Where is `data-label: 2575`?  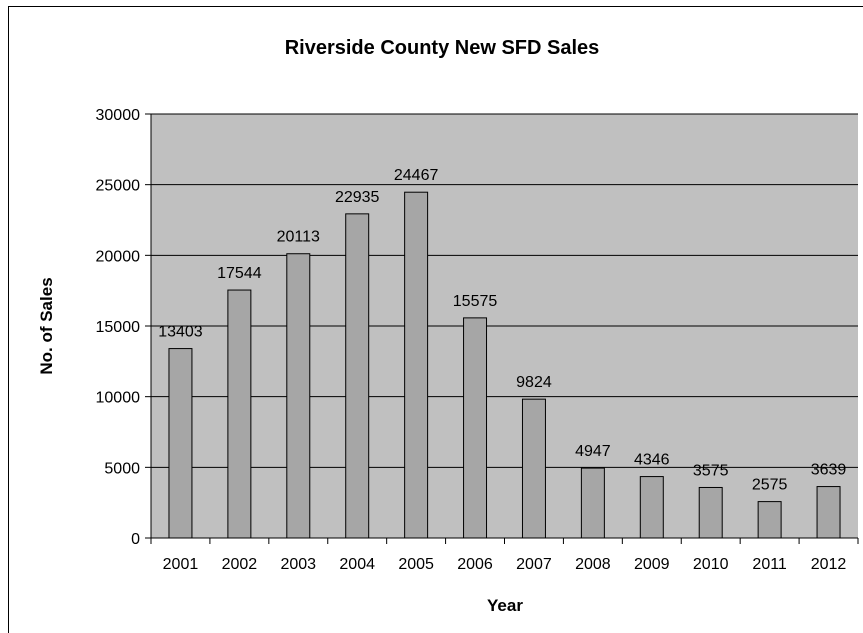
data-label: 2575 is located at coordinates (770, 485).